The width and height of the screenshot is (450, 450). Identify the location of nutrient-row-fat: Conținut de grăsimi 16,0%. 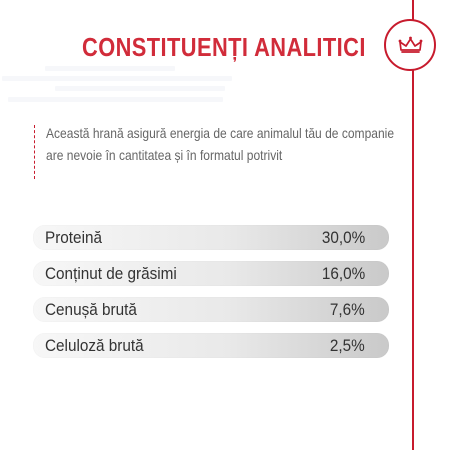
(211, 273).